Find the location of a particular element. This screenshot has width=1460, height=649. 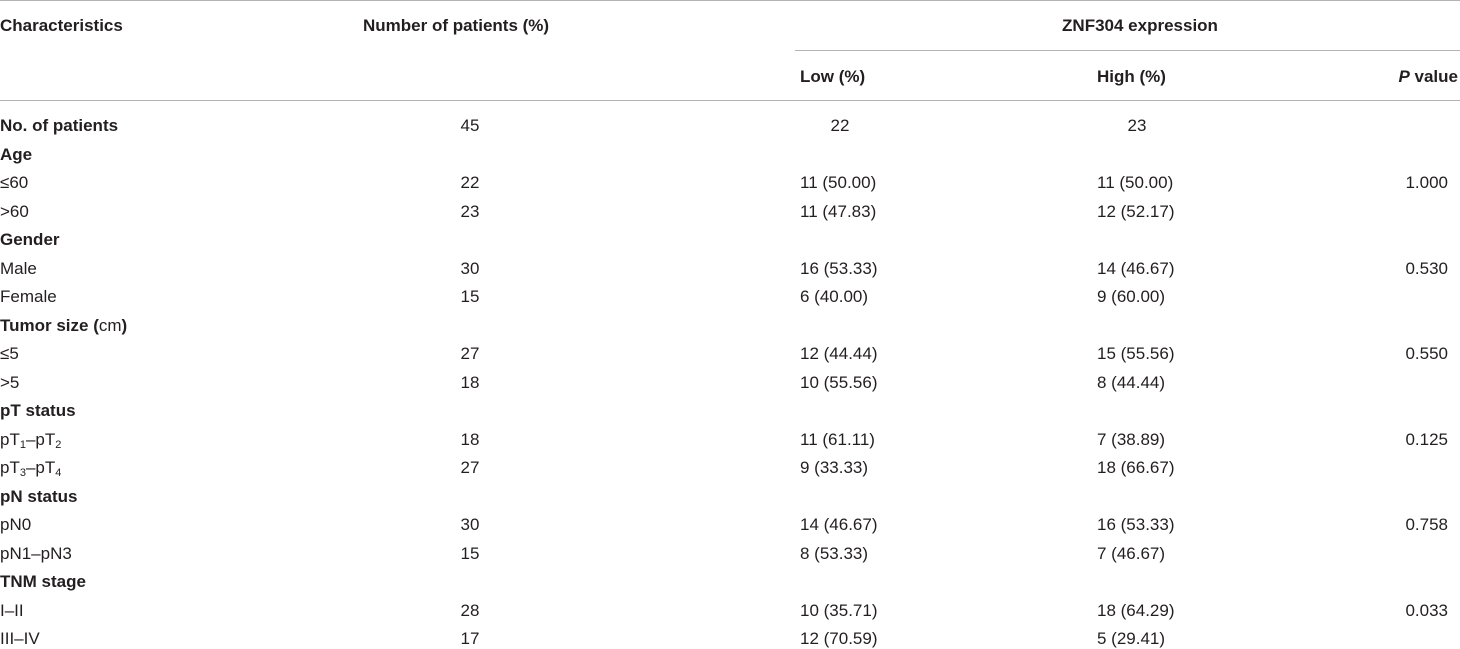

section-heading: No. of patients is located at coordinates (59, 126).